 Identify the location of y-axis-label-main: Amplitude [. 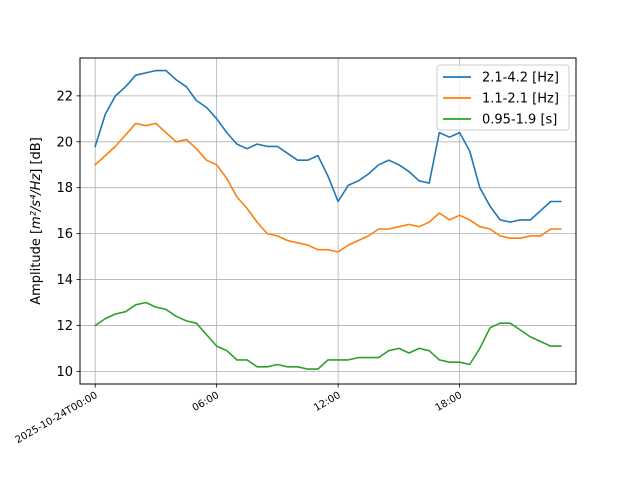
(36, 267).